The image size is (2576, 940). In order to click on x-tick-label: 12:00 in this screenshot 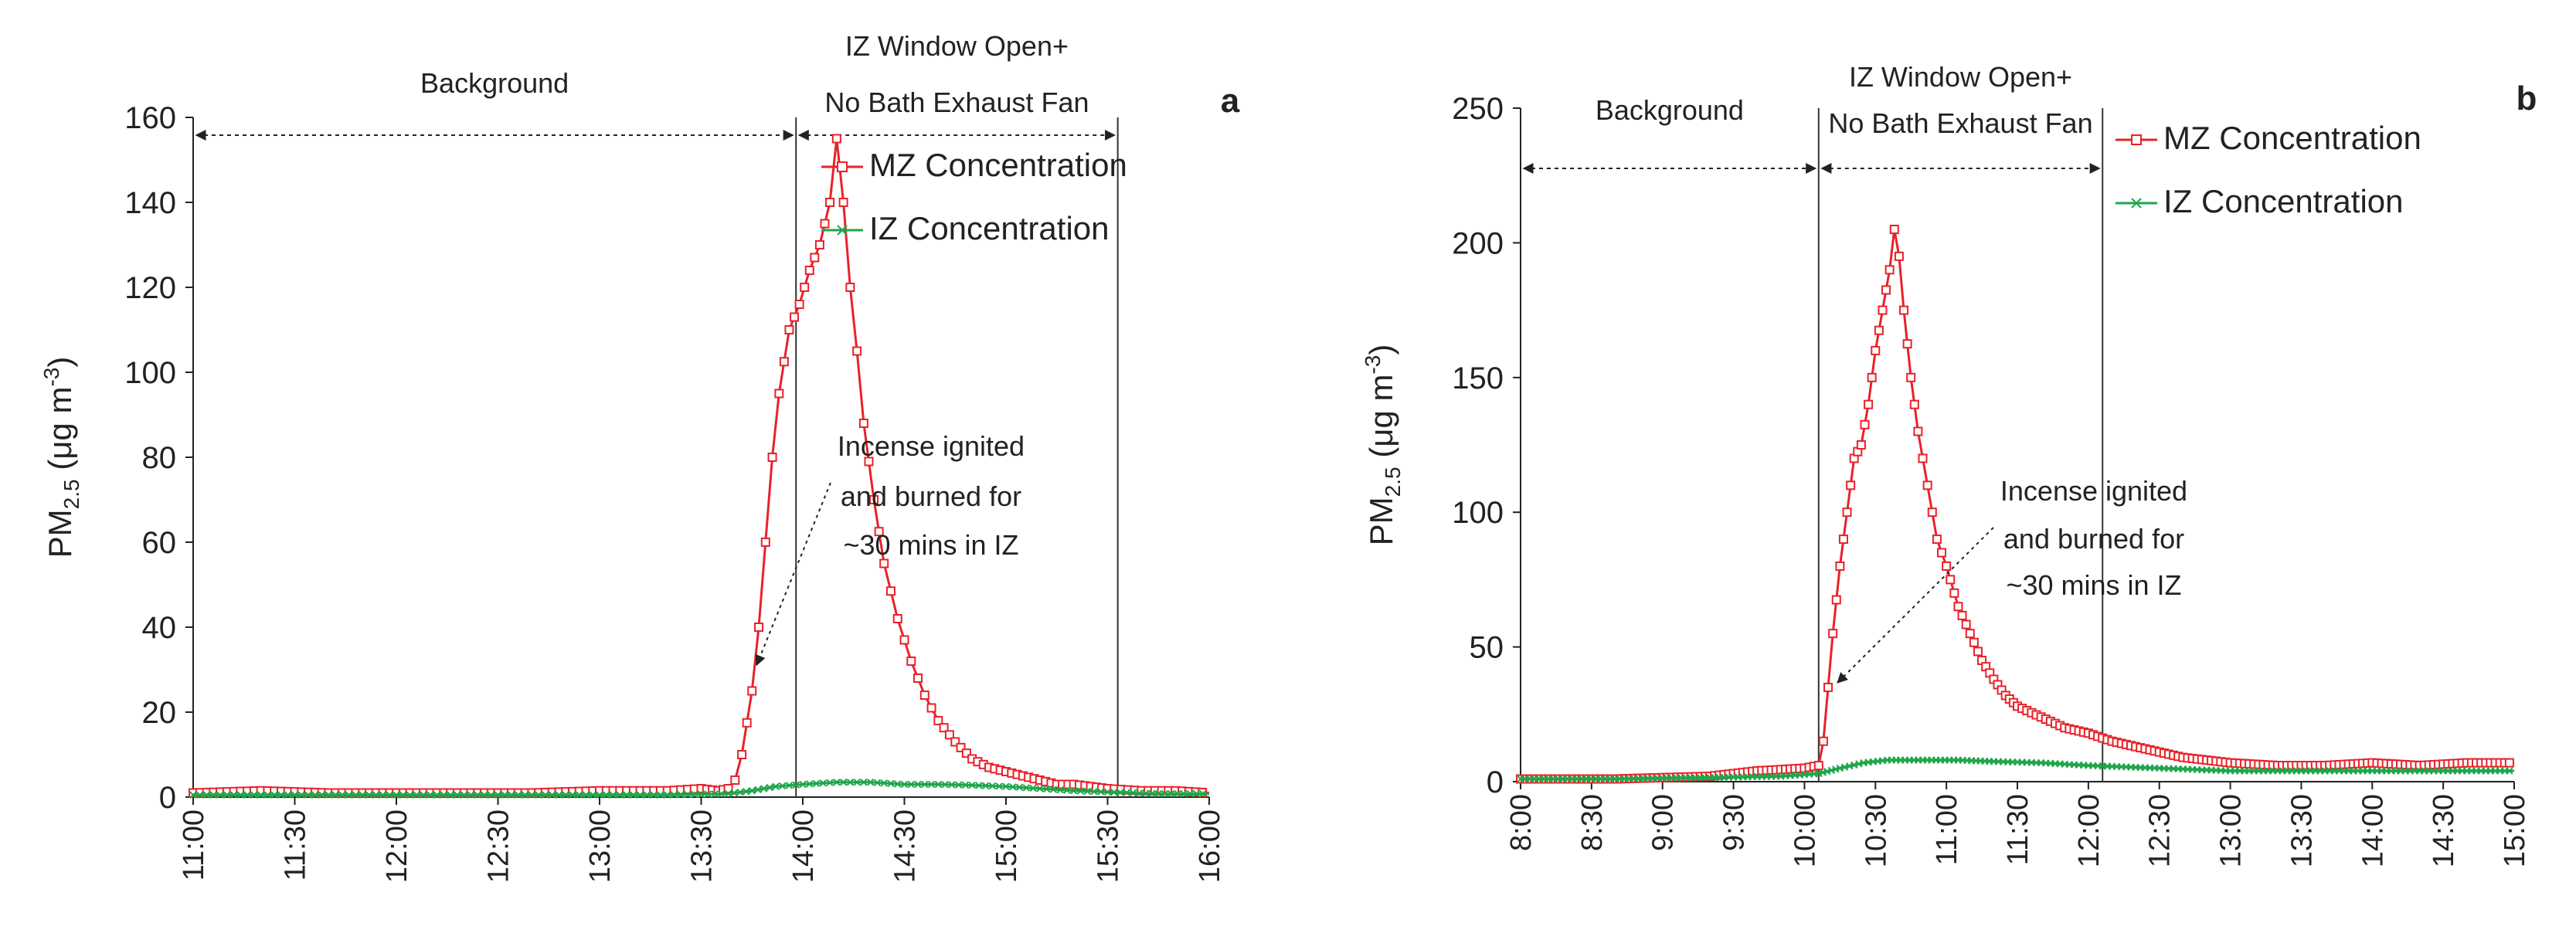, I will do `click(397, 846)`.